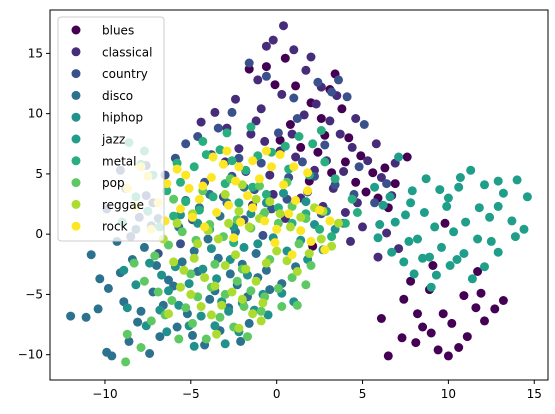 The image size is (555, 414). I want to click on y-tick-label: −5, so click(34, 294).